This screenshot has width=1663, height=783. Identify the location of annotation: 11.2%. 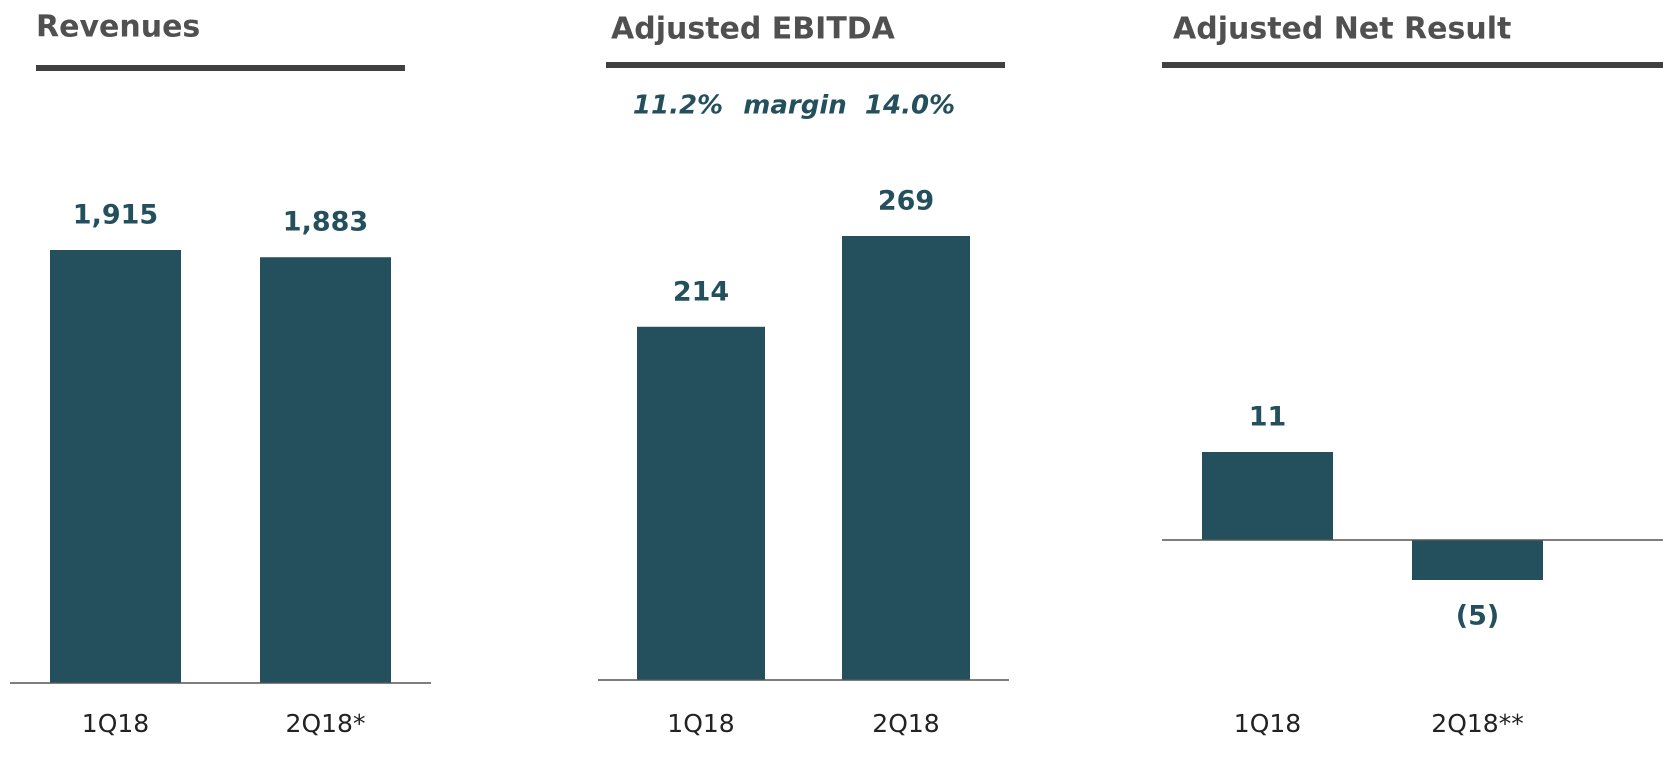
(678, 106).